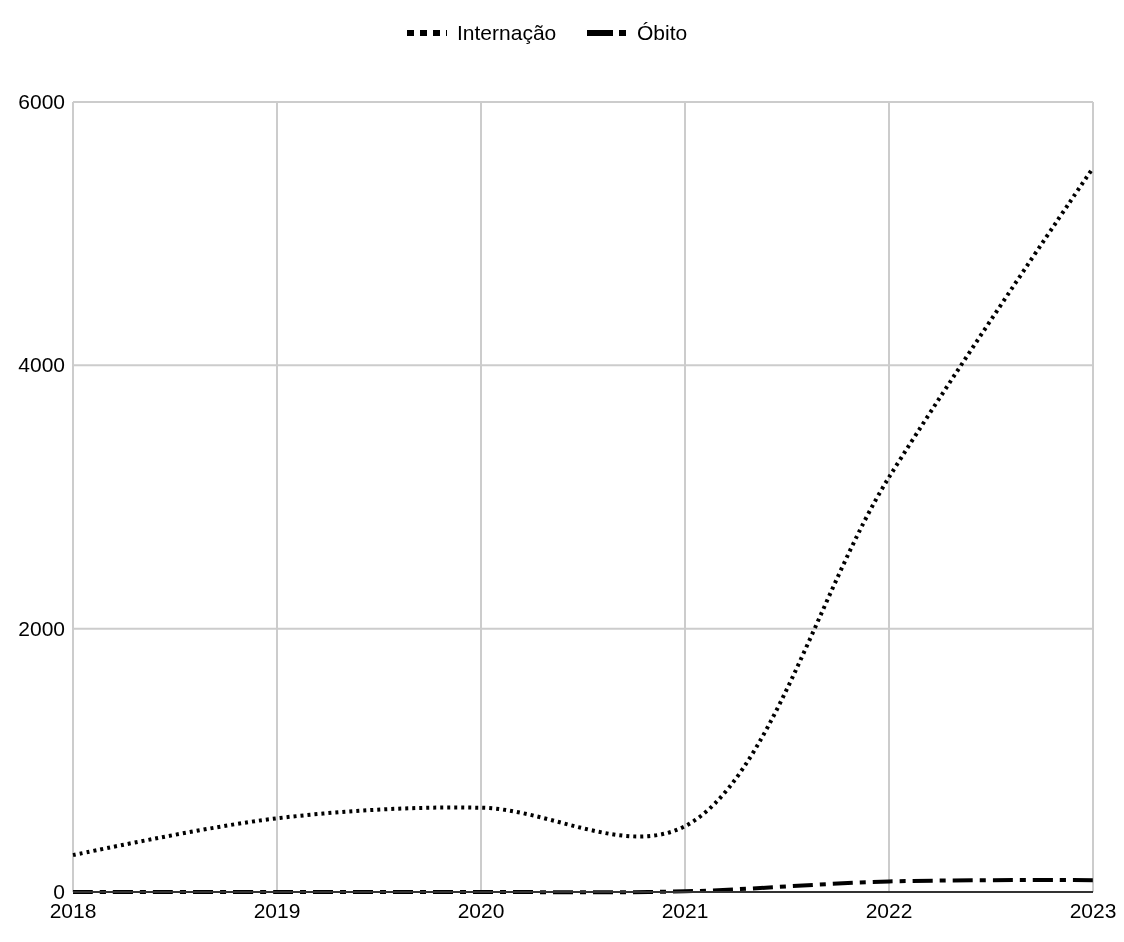  I want to click on y-tick-label: 6000, so click(41, 101).